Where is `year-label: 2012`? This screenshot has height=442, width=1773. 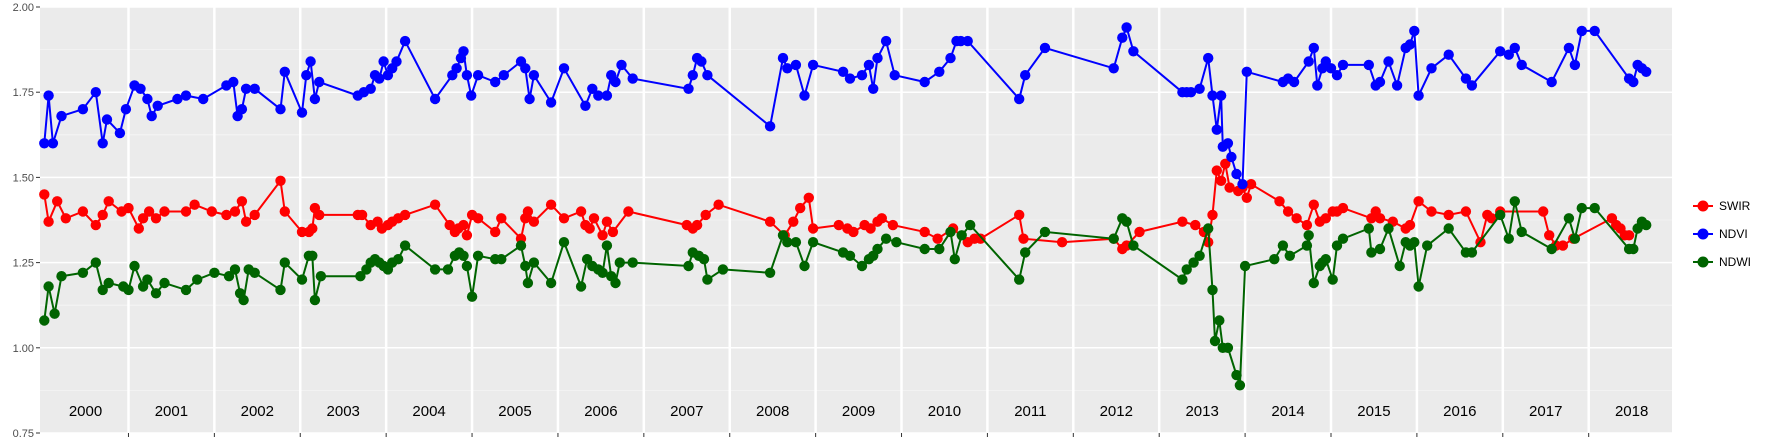 year-label: 2012 is located at coordinates (1116, 411).